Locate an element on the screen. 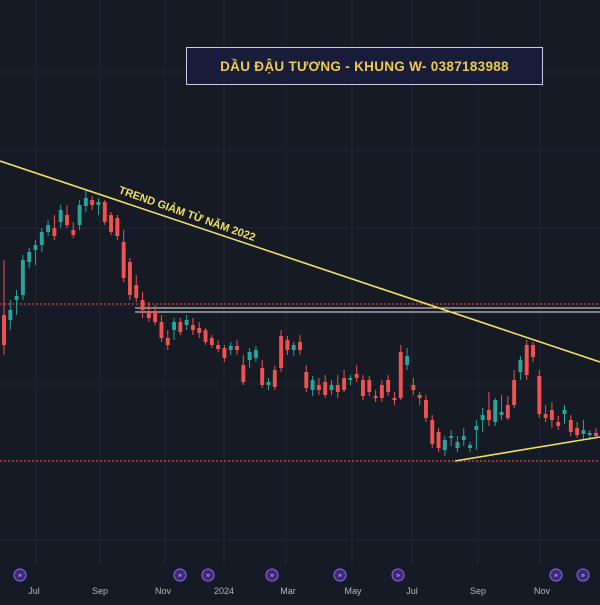 The image size is (600, 605). support-trend-line is located at coordinates (527, 449).